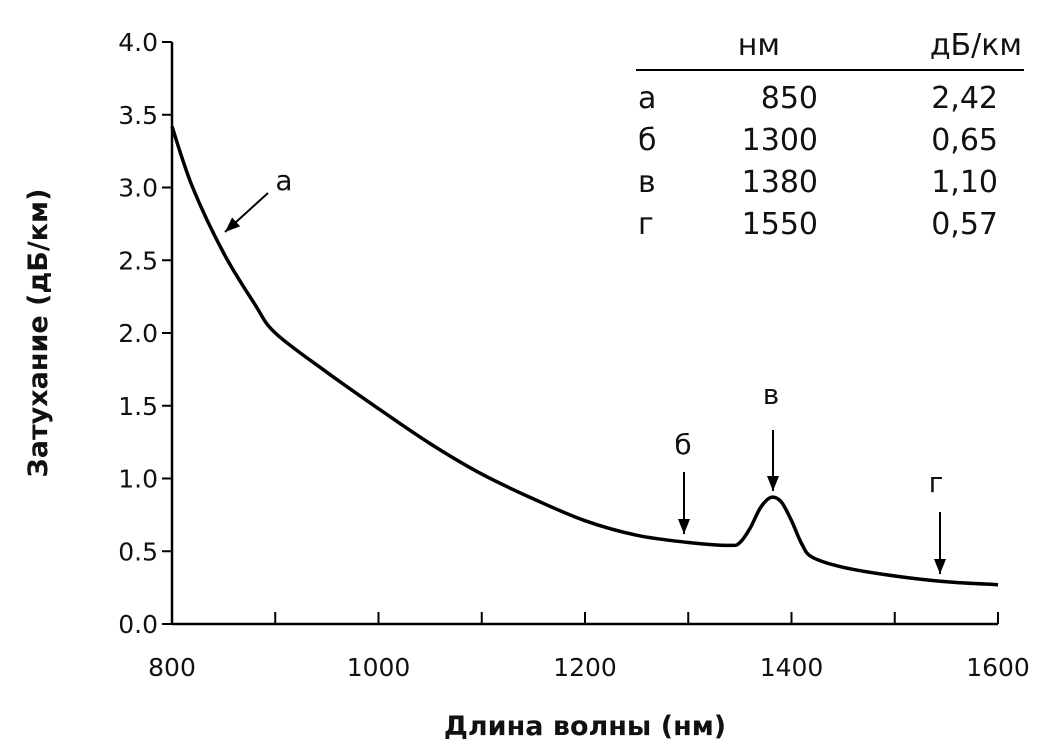 The width and height of the screenshot is (1059, 754). I want to click on table-row: г 1550 0,57, so click(818, 224).